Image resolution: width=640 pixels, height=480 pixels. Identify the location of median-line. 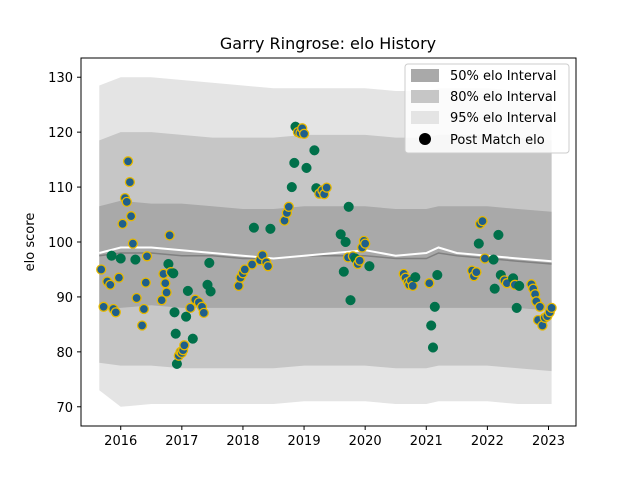
(325, 254).